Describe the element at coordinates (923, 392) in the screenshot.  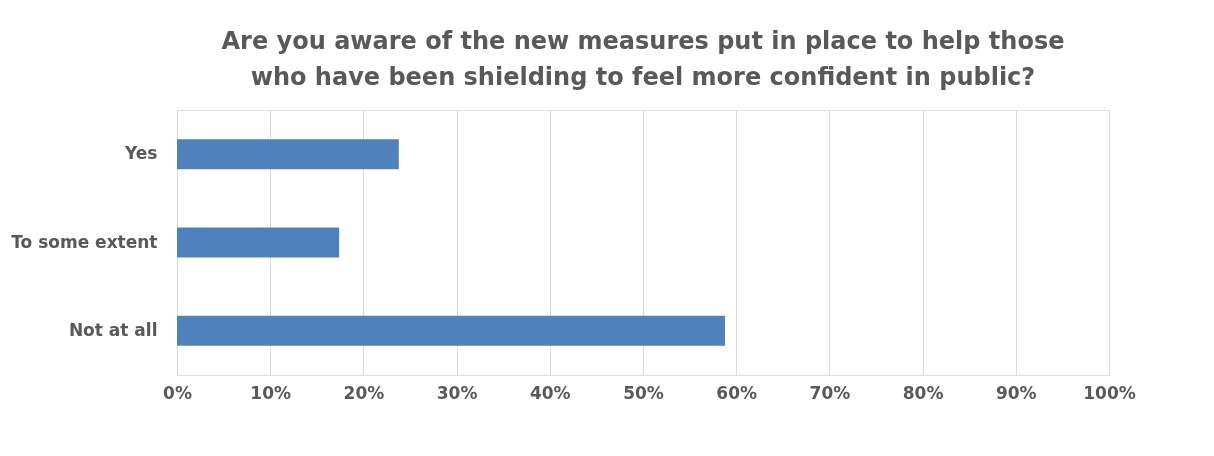
I see `x-tick-label: 80%` at that location.